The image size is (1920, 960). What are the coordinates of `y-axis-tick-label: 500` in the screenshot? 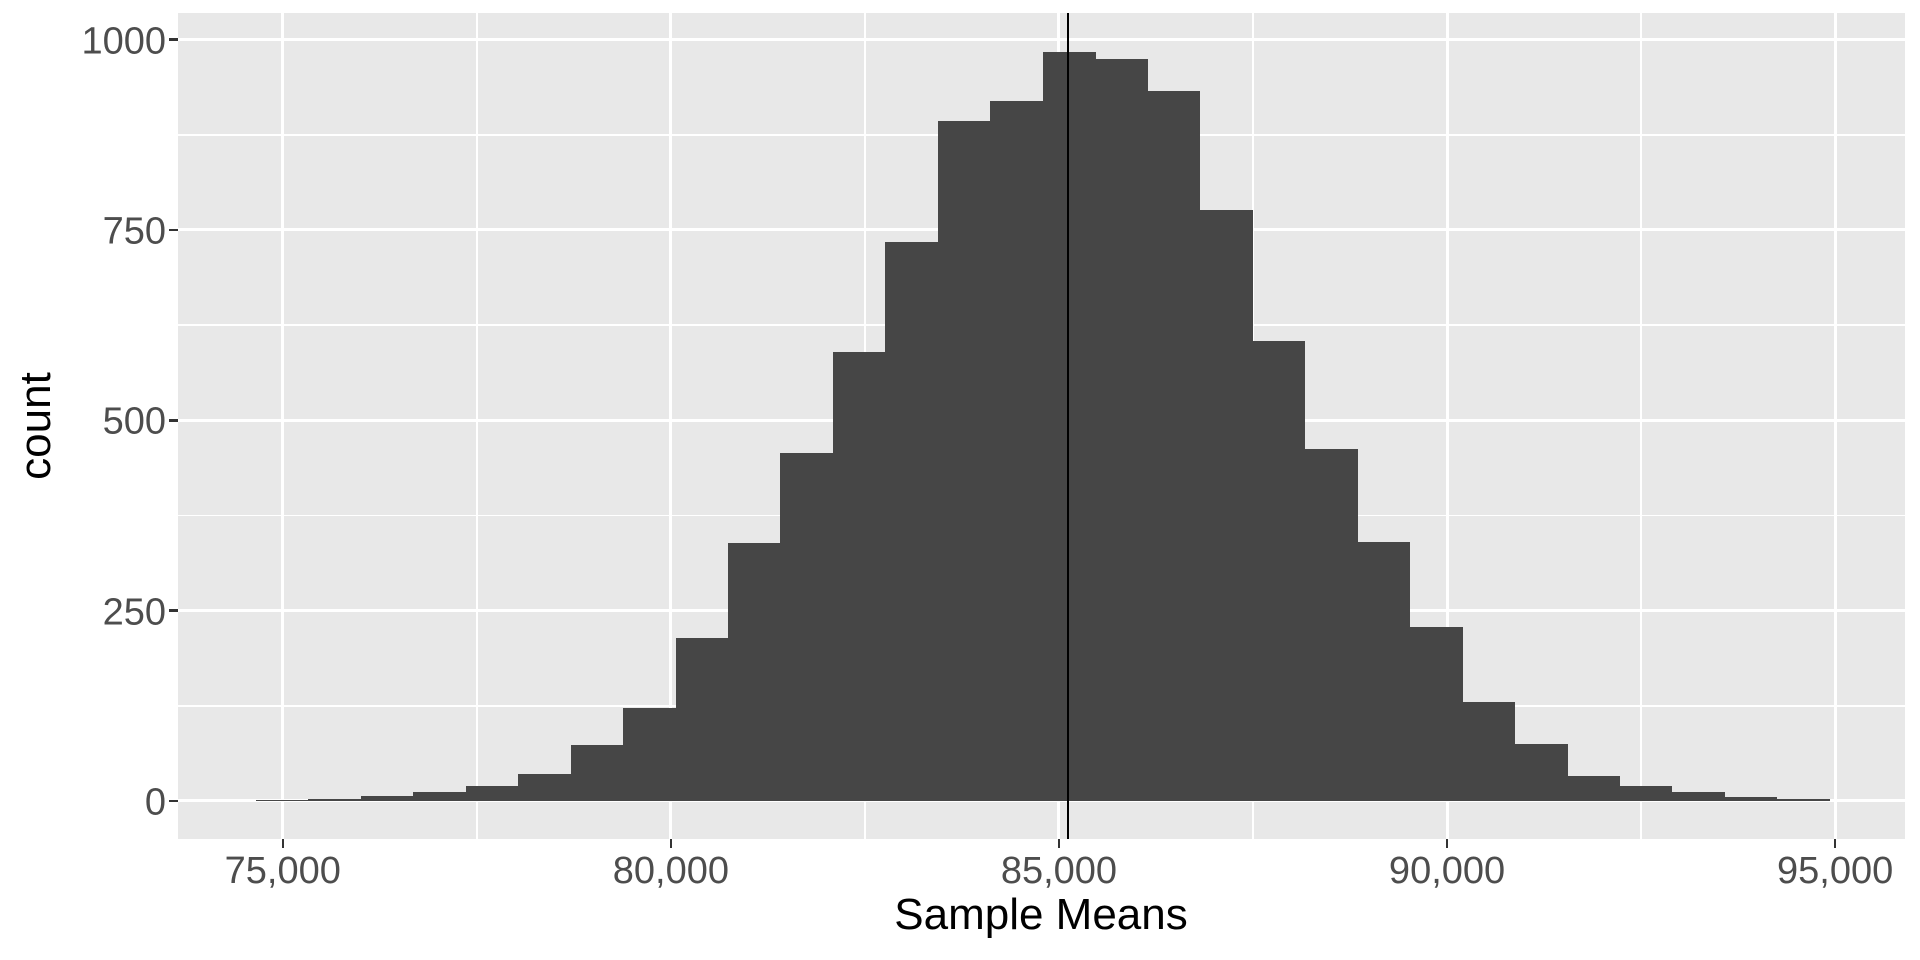 It's located at (134, 421).